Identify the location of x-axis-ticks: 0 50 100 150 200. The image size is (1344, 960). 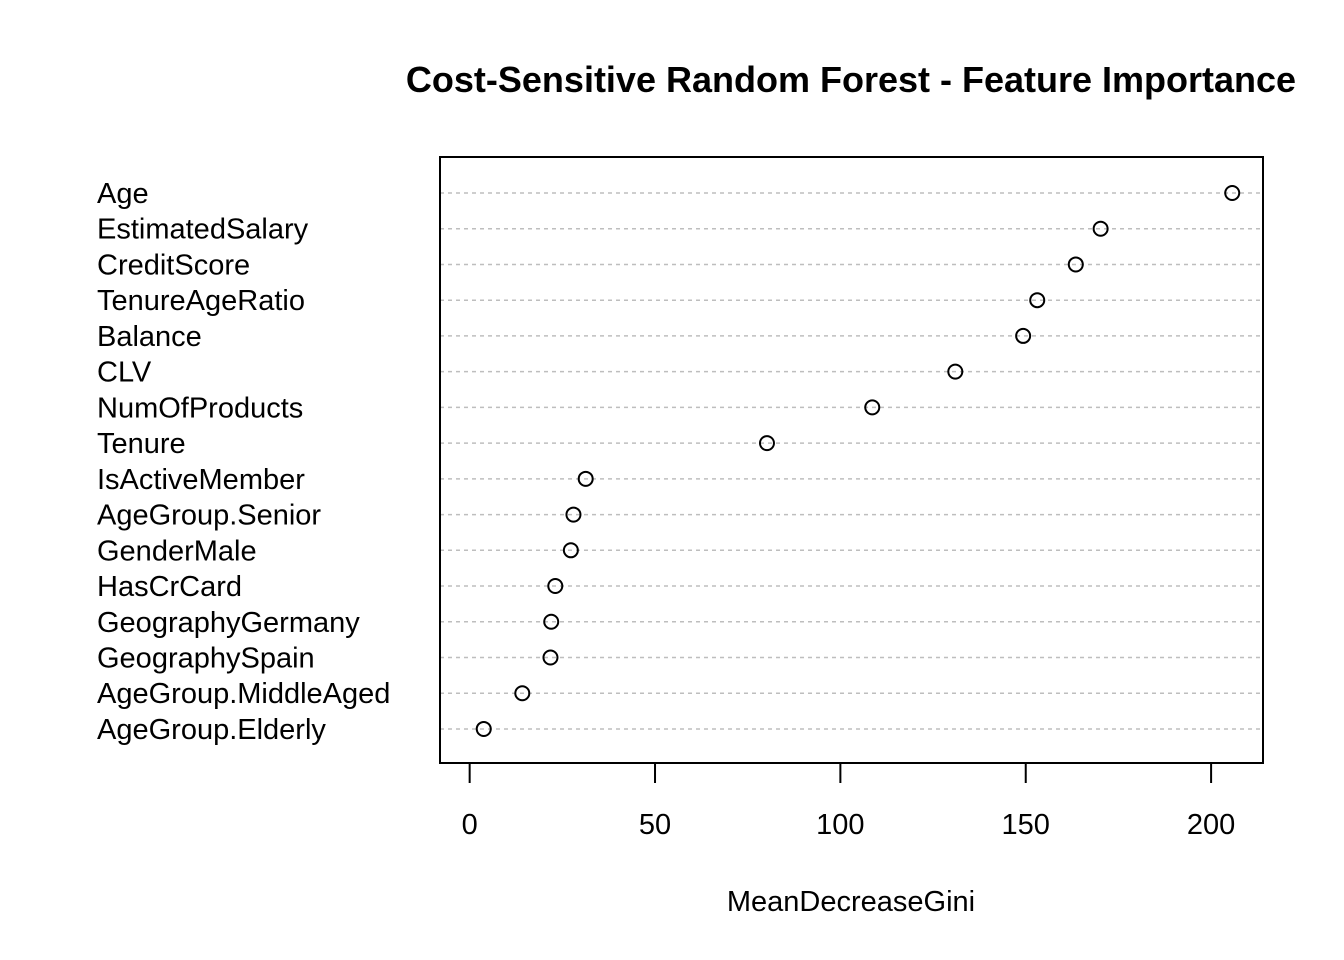
(848, 802).